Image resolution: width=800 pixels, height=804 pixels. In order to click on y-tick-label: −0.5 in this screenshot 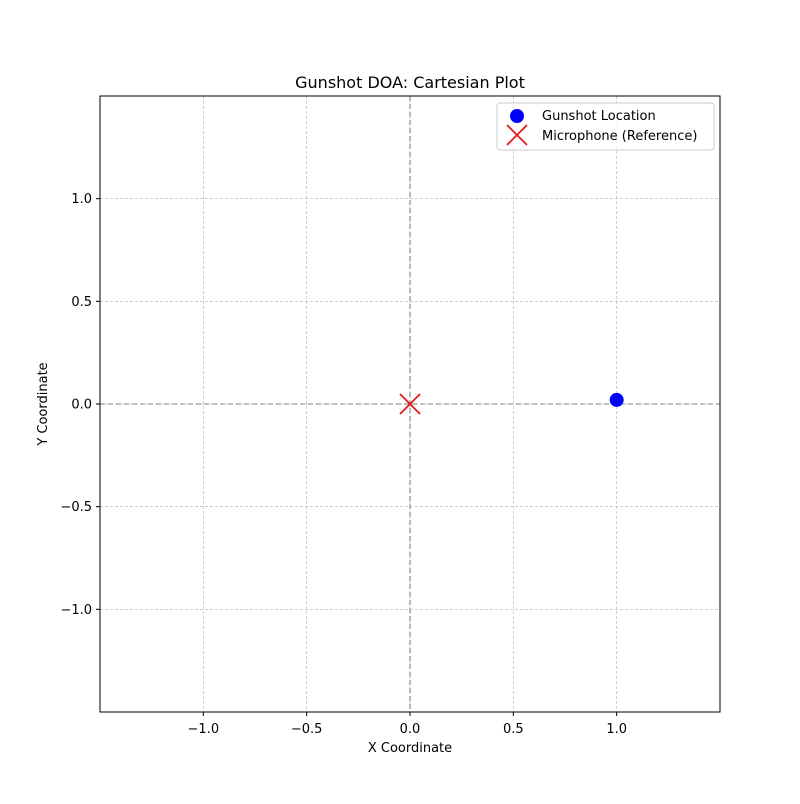, I will do `click(76, 507)`.